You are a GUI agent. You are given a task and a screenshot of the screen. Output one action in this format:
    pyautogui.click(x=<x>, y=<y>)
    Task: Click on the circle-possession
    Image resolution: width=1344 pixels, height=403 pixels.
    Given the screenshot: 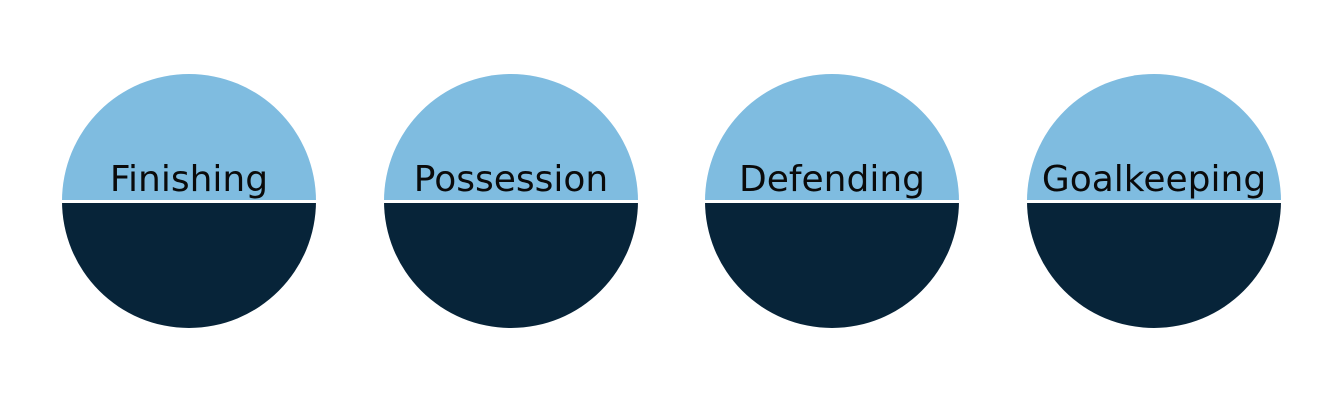 What is the action you would take?
    pyautogui.click(x=511, y=201)
    